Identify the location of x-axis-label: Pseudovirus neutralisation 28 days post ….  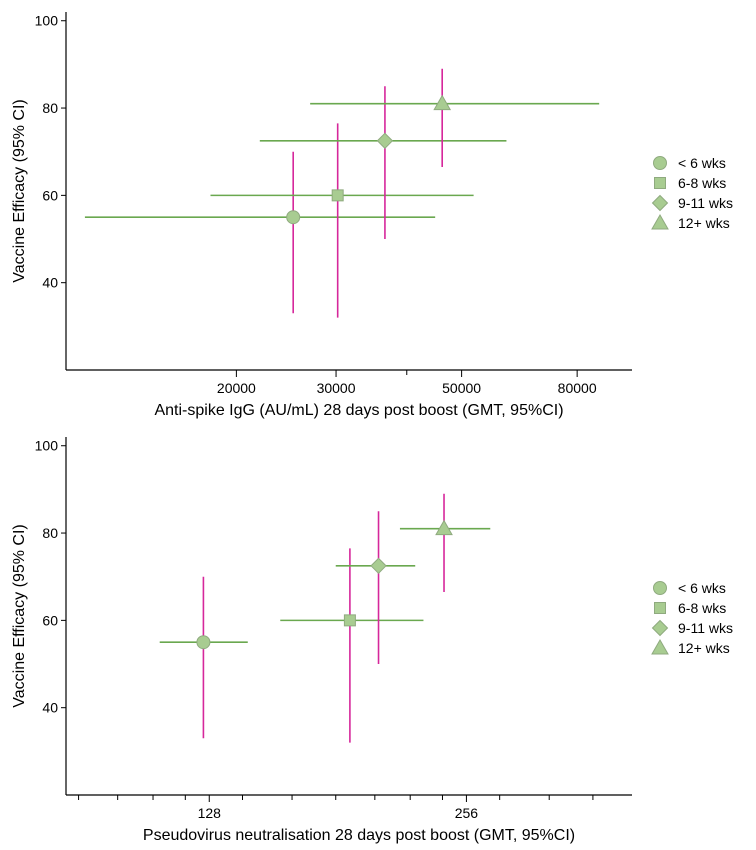
(359, 835).